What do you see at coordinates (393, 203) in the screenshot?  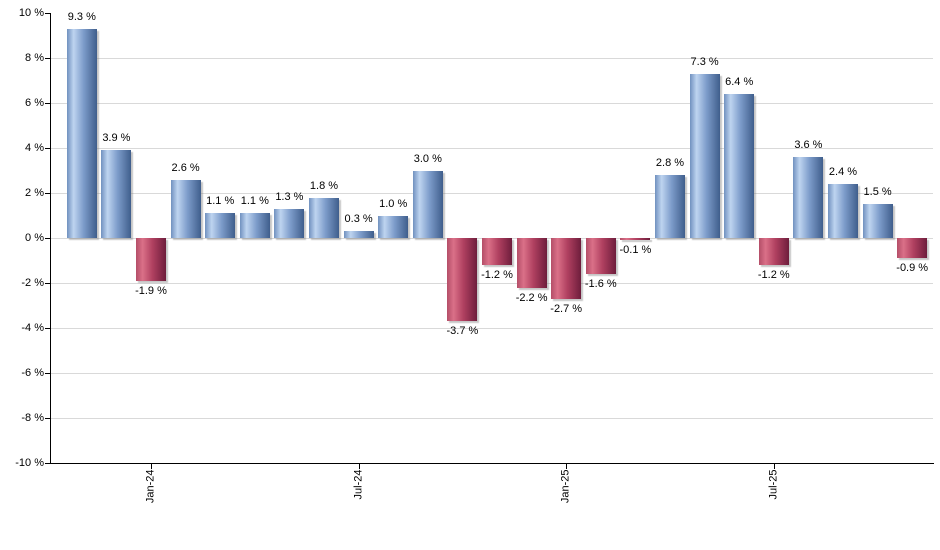 I see `bar-value-label: 1.0 %` at bounding box center [393, 203].